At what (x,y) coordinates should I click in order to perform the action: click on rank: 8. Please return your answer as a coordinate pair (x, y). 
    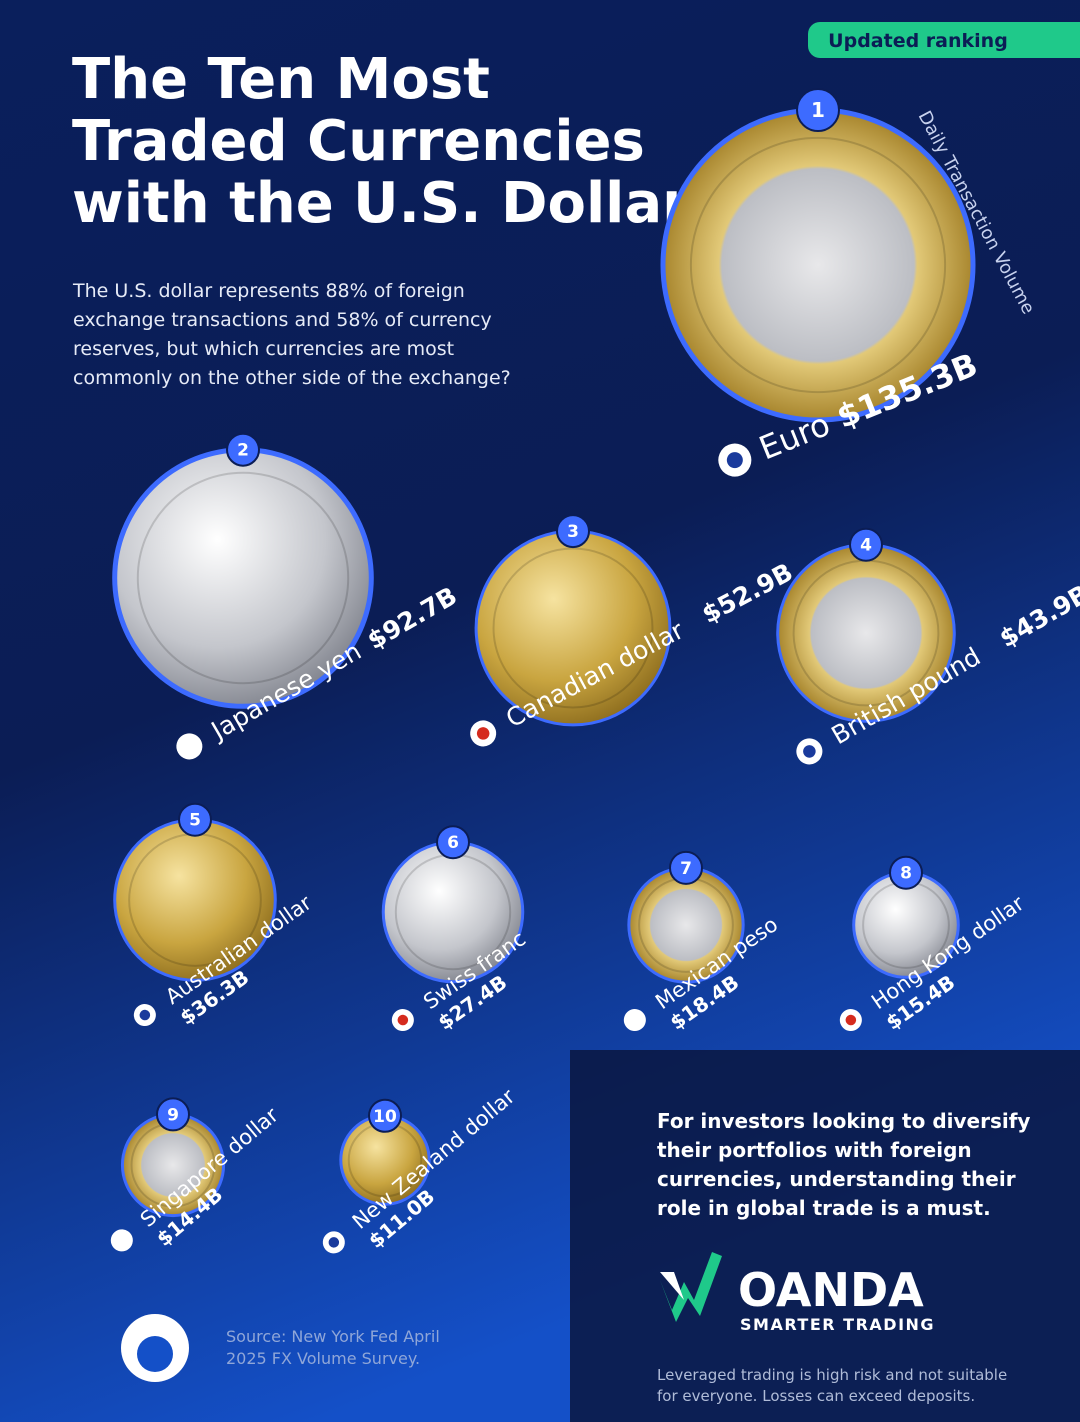
    Looking at the image, I should click on (906, 874).